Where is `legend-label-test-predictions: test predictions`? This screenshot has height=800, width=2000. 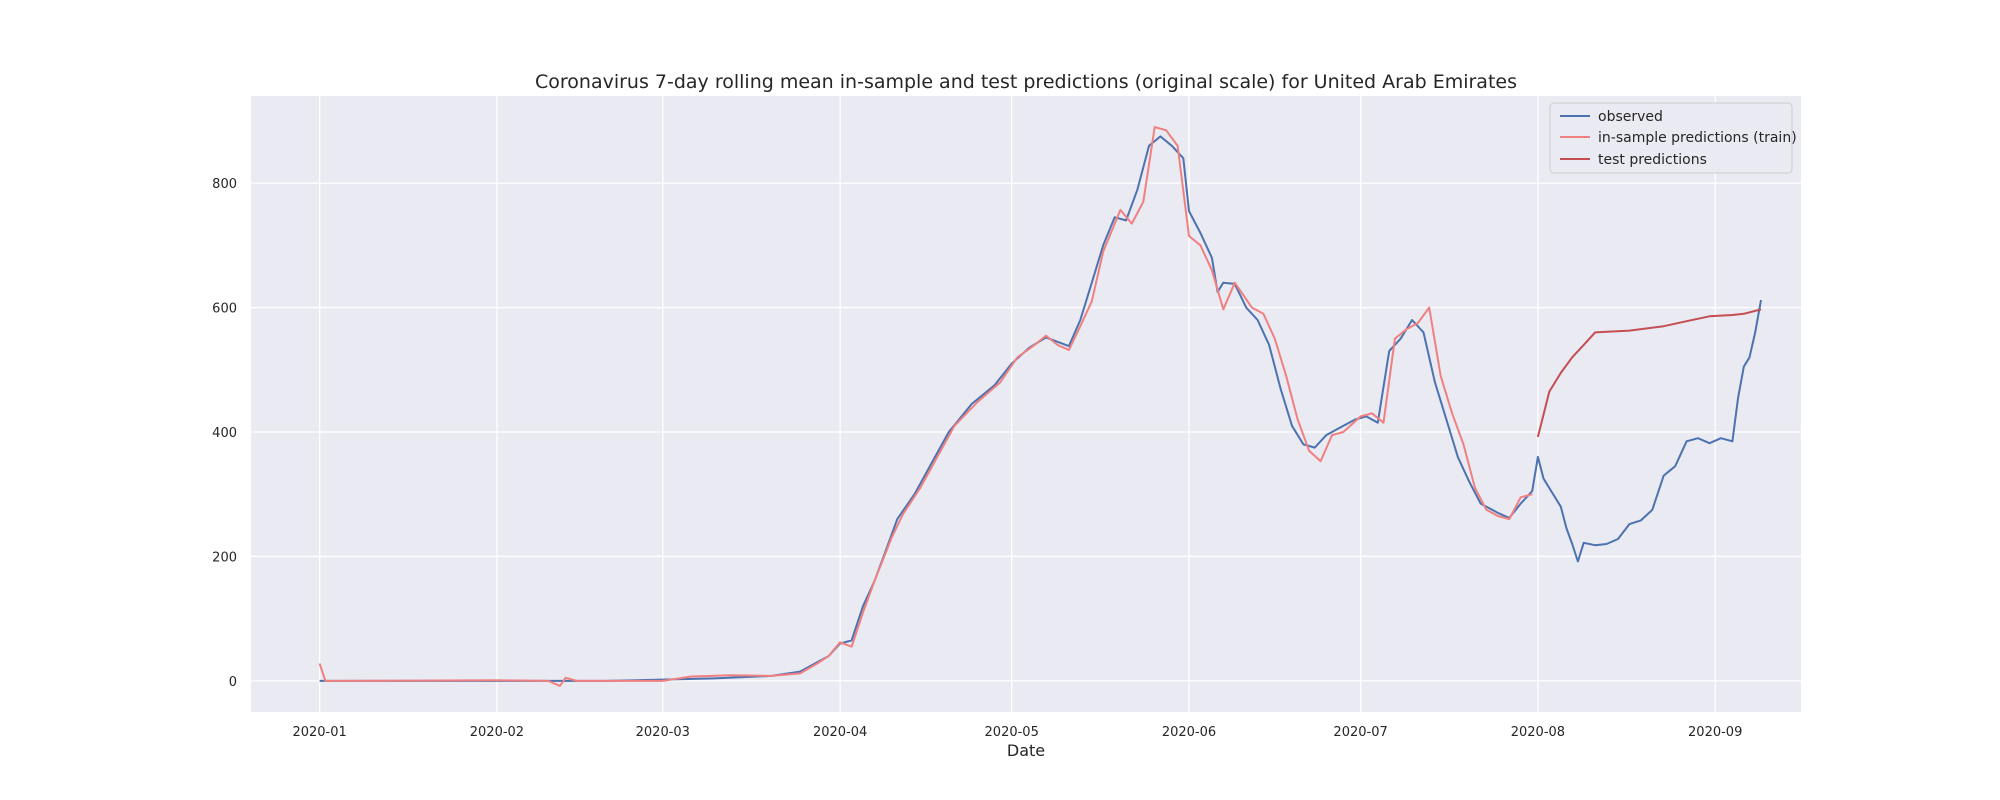 legend-label-test-predictions: test predictions is located at coordinates (1652, 160).